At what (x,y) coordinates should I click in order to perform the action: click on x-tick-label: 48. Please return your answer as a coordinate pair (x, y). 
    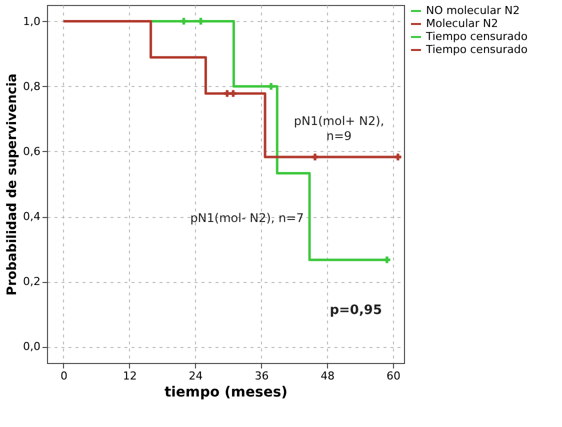
    Looking at the image, I should click on (327, 376).